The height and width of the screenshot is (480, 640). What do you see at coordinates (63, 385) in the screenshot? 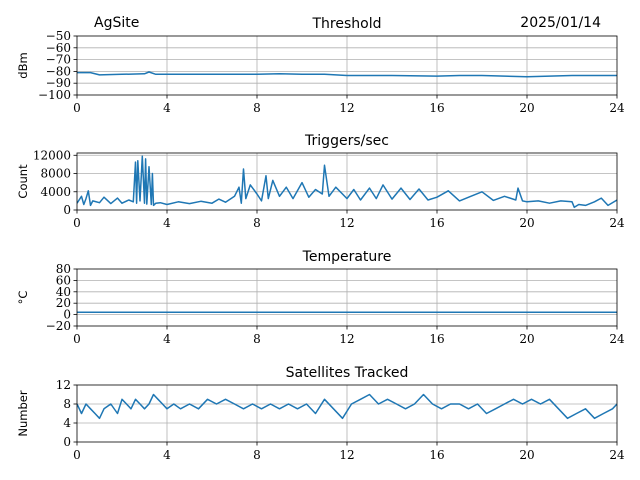
I see `satellites-y-tick-label: 12` at bounding box center [63, 385].